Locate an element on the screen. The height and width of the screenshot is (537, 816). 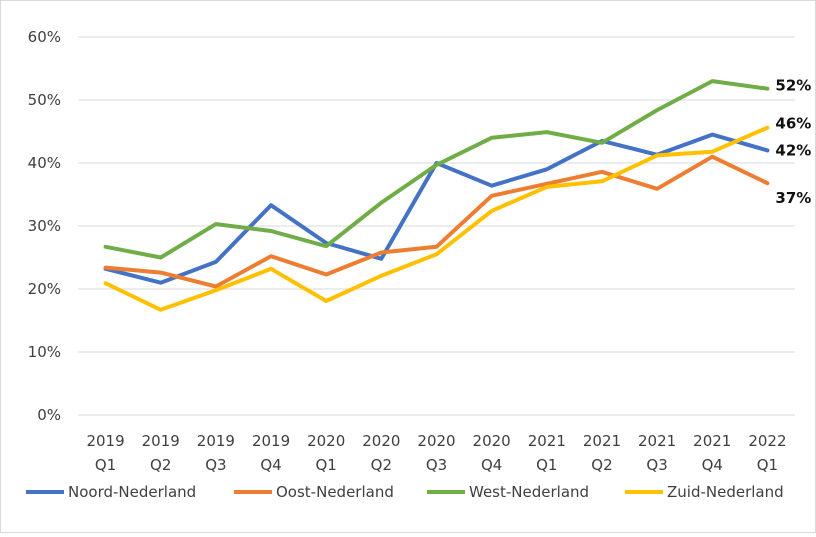
legend-label: Noord-Nederland is located at coordinates (132, 492).